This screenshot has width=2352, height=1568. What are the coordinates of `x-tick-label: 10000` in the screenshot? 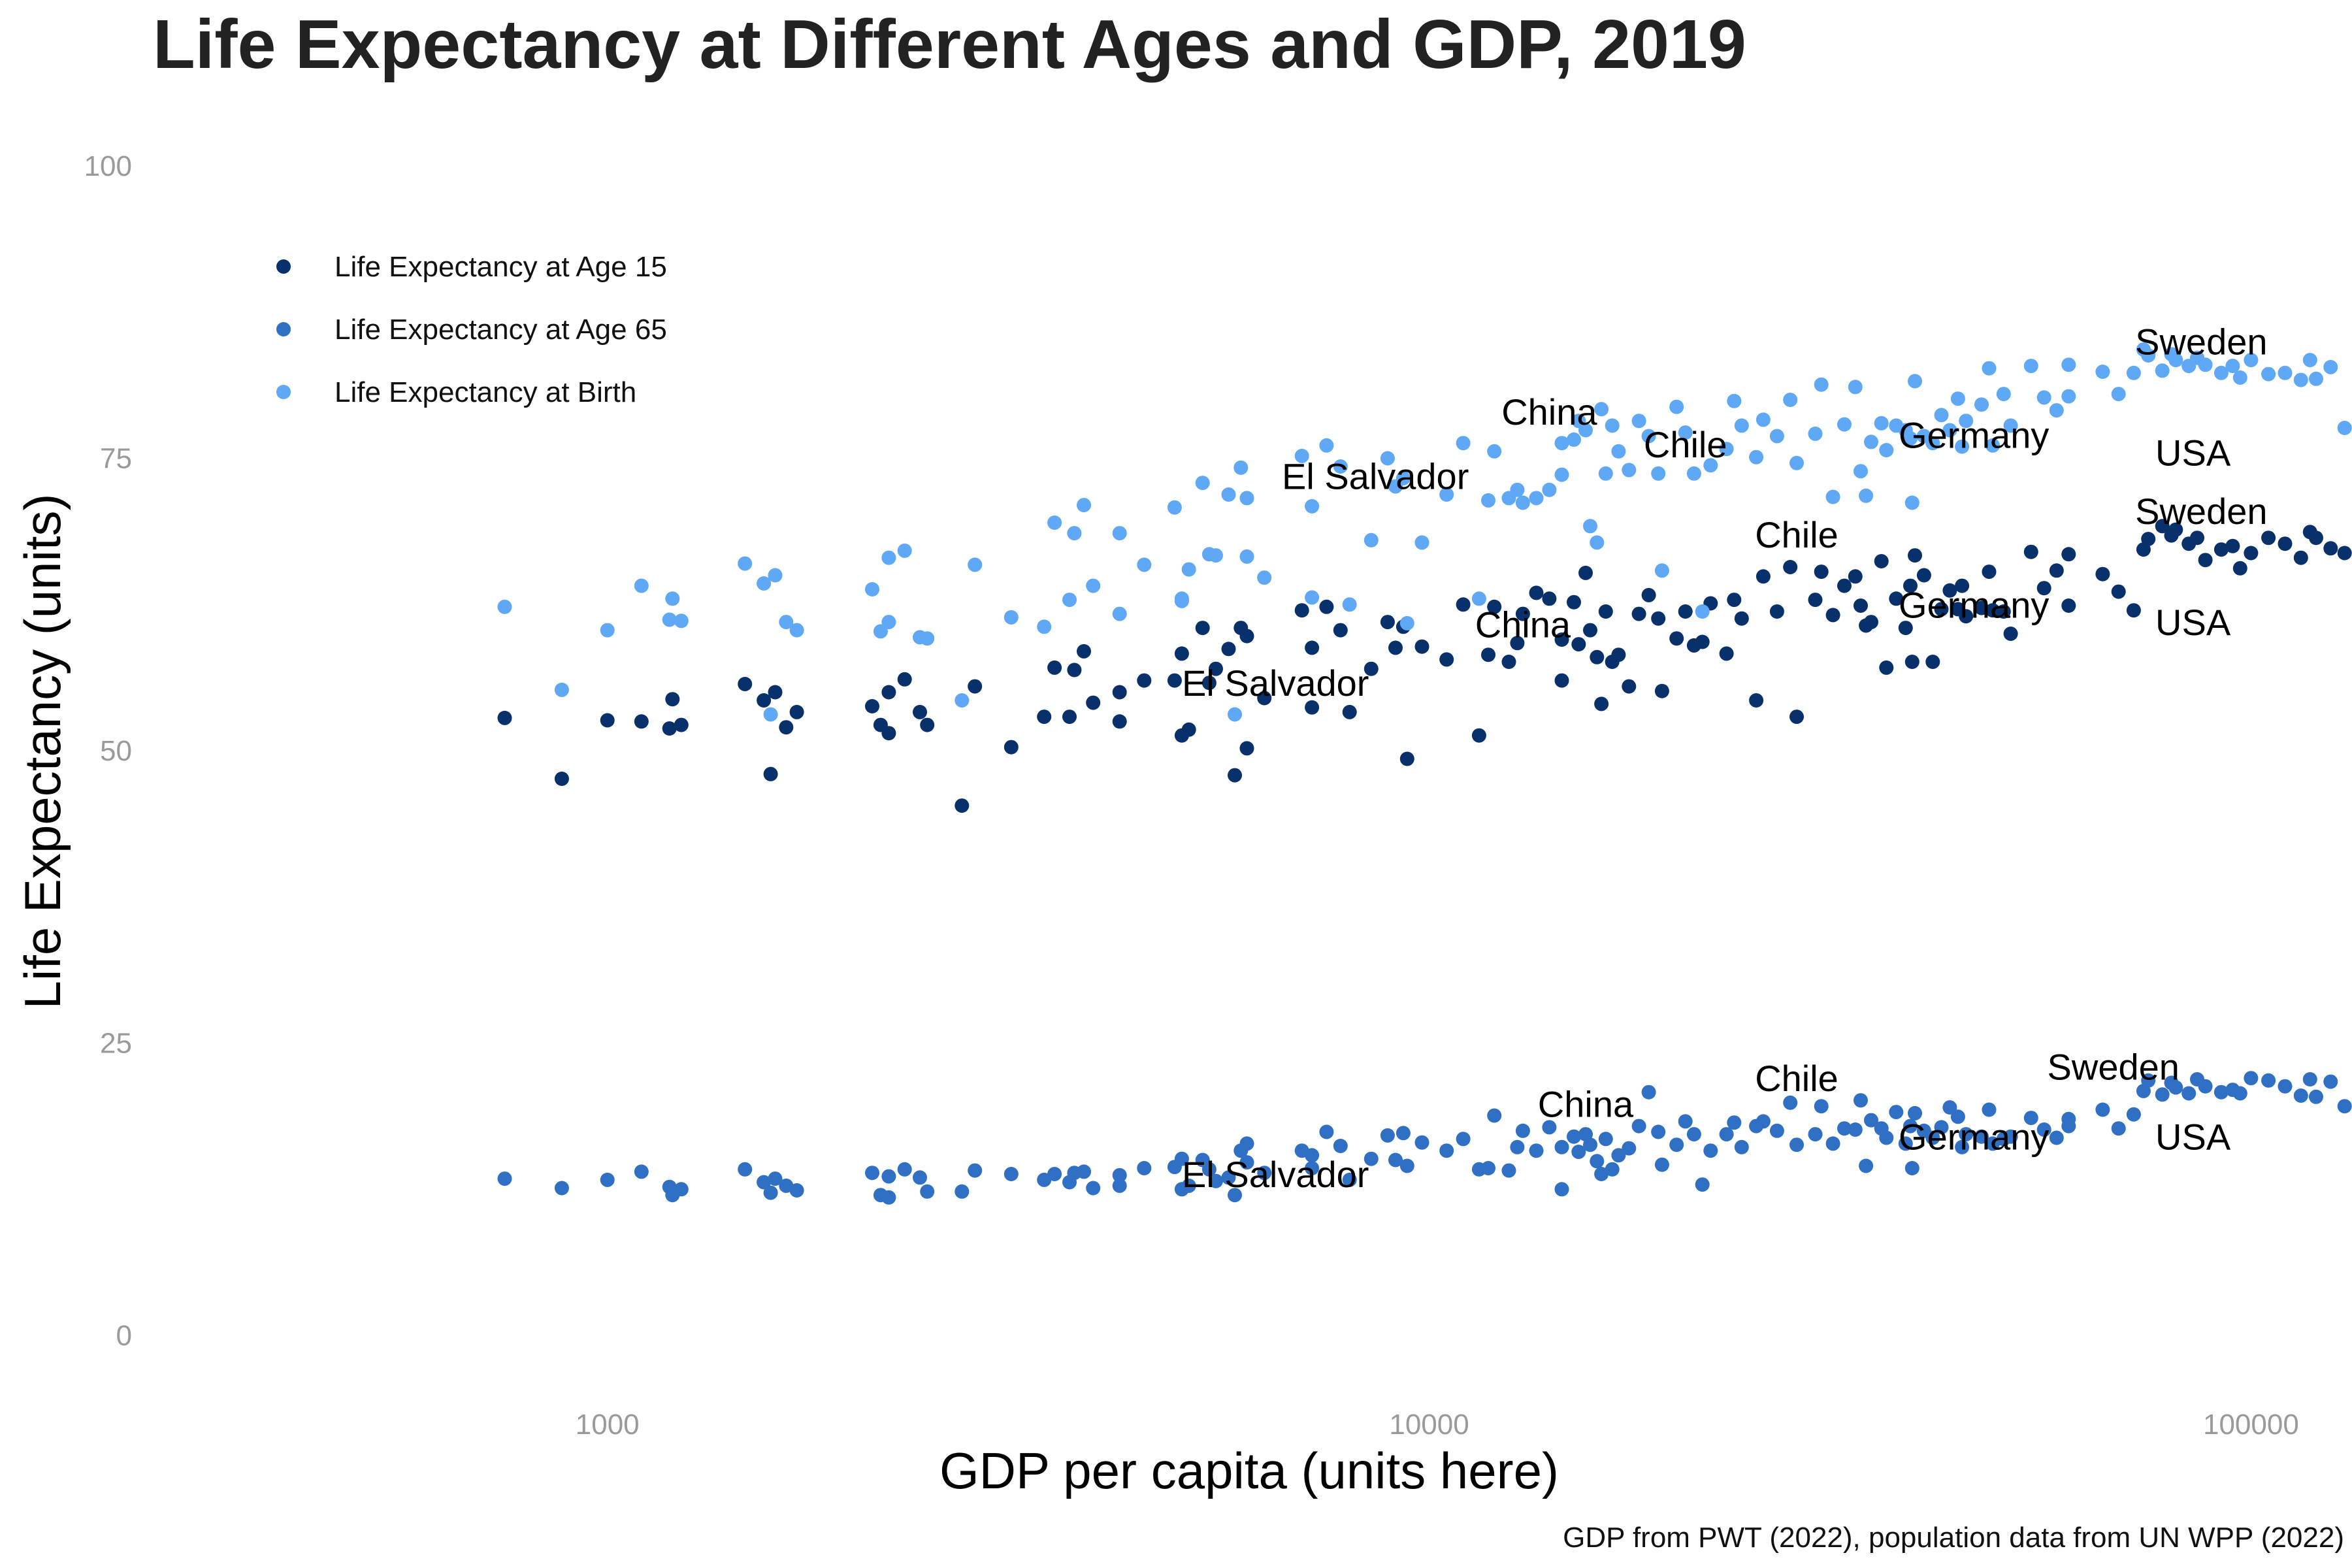 It's located at (1429, 1425).